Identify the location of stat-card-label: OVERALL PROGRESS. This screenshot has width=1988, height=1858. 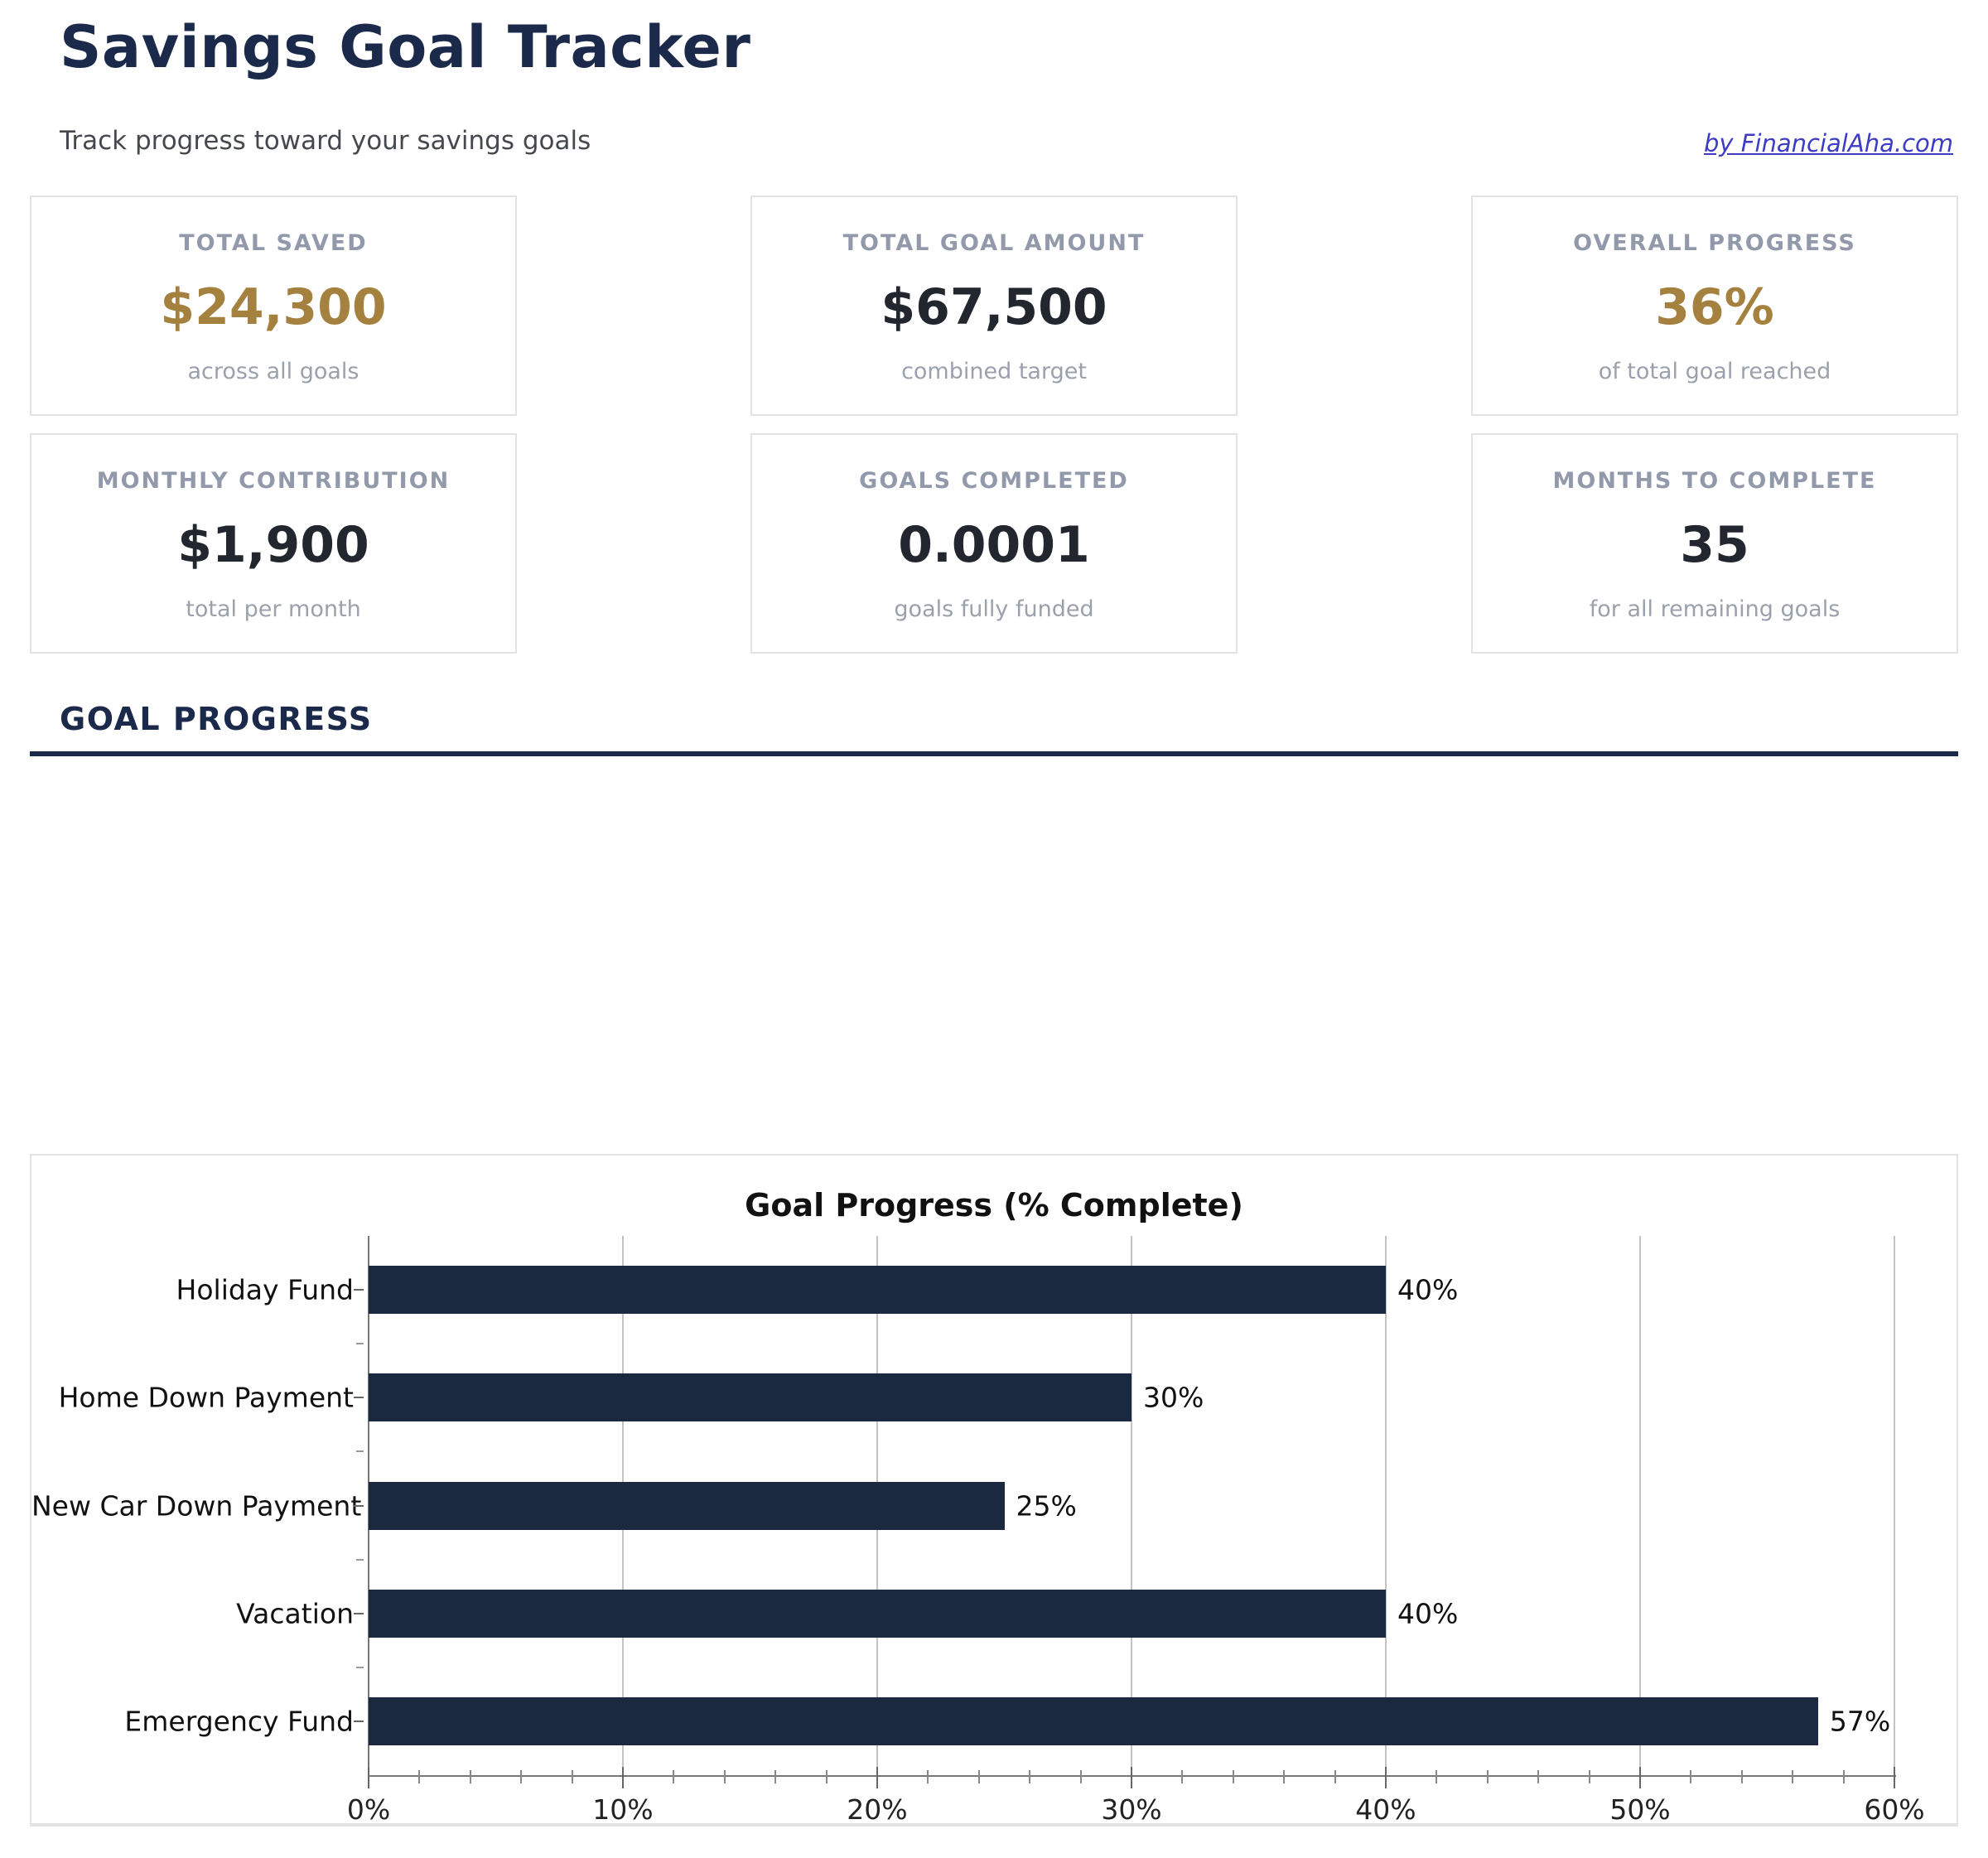
(1715, 243).